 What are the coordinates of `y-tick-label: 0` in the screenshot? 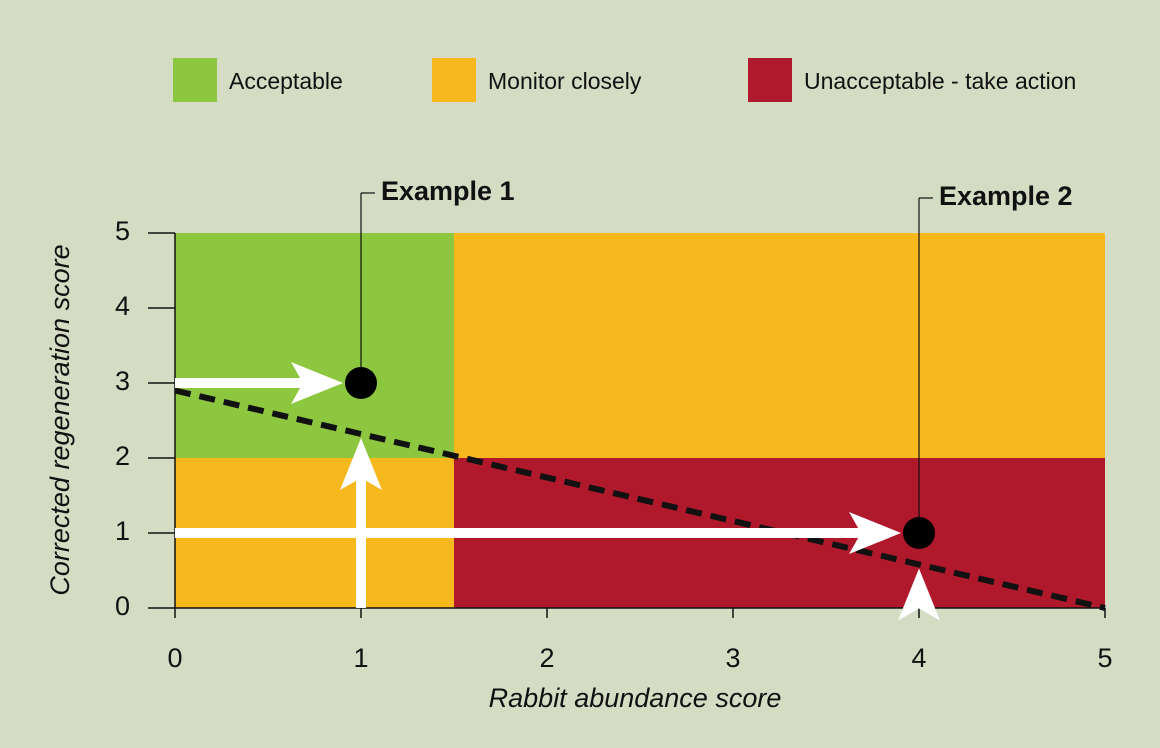 It's located at (122, 606).